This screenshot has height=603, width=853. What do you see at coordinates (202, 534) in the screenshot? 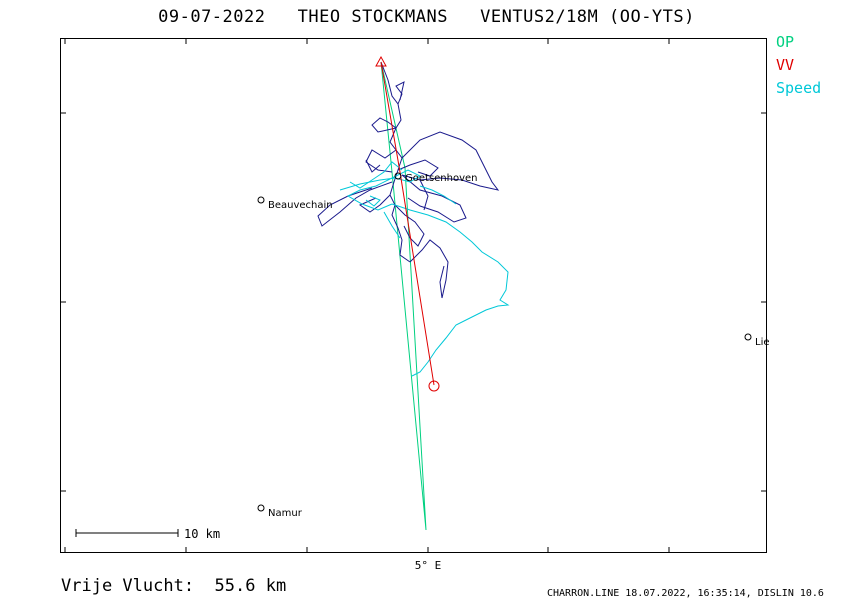
I see `scale-bar-label: 10 km` at bounding box center [202, 534].